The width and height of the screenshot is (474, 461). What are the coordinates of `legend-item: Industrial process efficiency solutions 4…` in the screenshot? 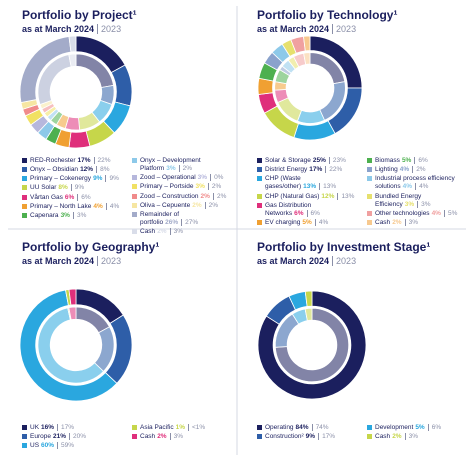 It's located at (419, 183).